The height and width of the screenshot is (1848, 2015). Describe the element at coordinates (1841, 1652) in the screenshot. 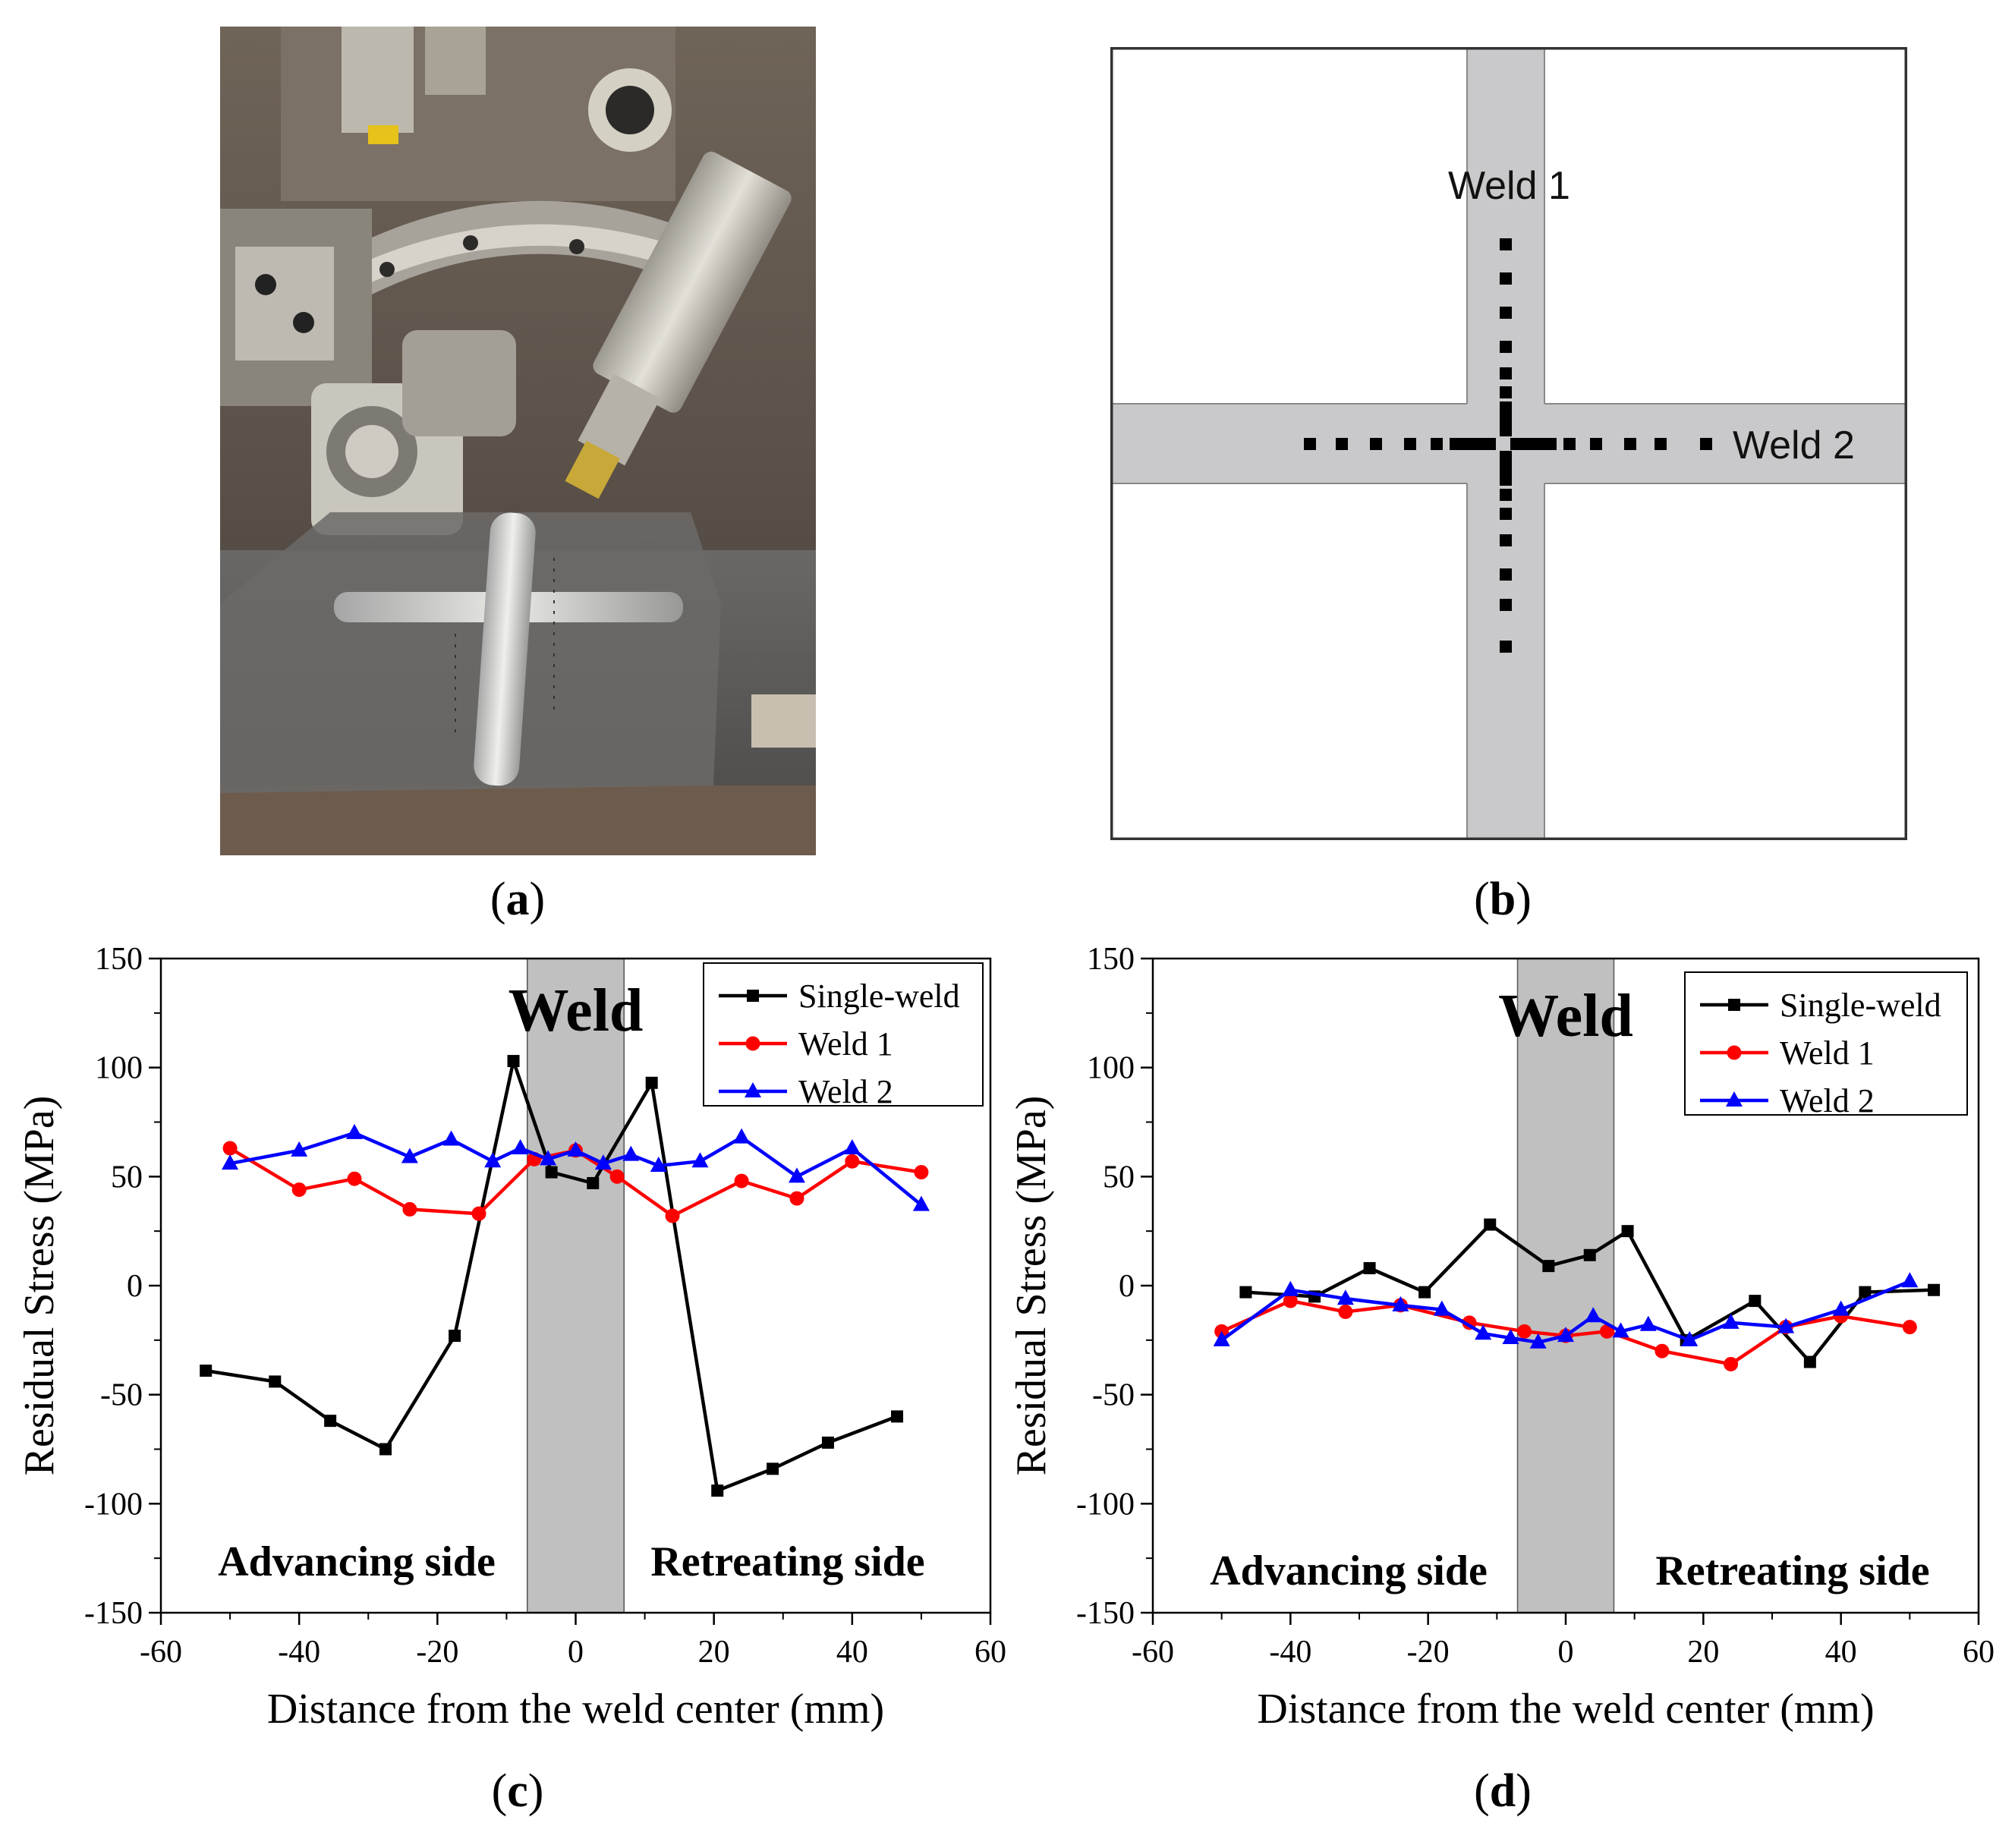

I see `x-tick-label: 40` at that location.